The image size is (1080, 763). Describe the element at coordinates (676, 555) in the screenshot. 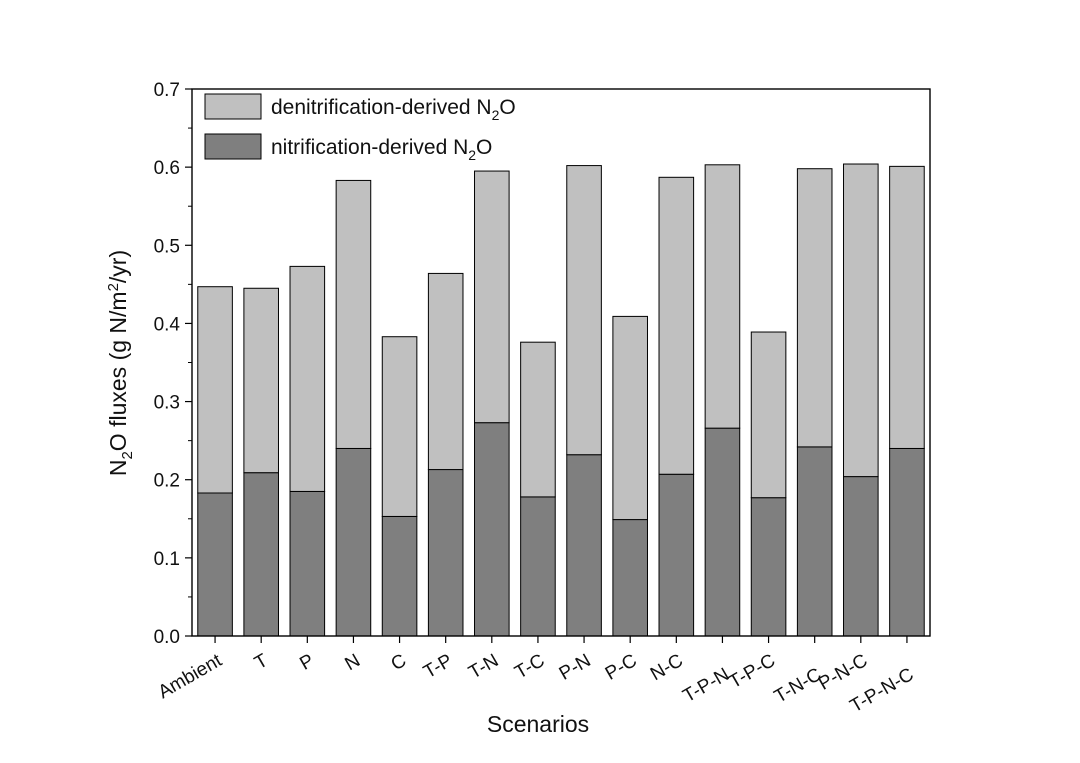

I see `bar-nitrification-N-C` at that location.